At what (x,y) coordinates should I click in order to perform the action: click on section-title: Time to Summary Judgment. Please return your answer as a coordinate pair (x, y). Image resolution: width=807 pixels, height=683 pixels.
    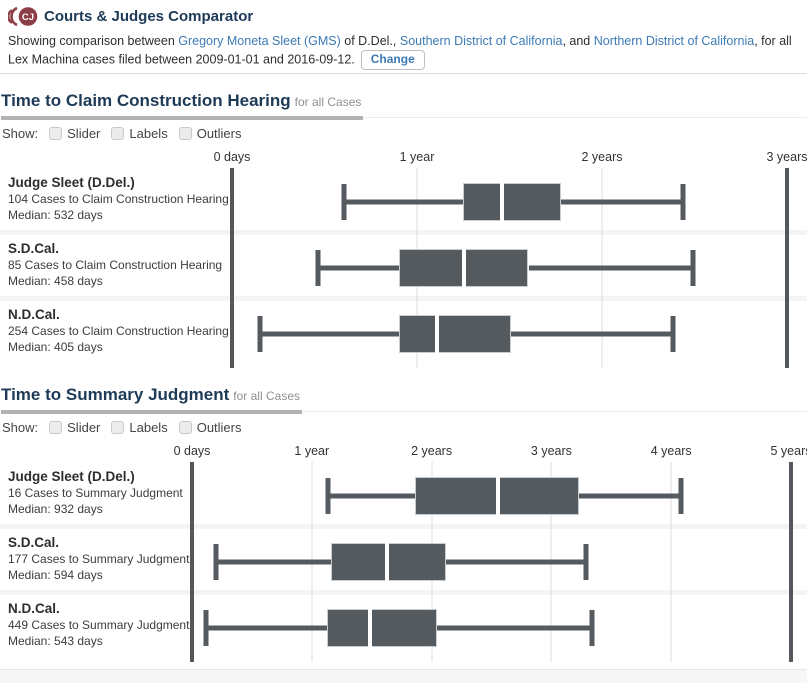
    Looking at the image, I should click on (115, 394).